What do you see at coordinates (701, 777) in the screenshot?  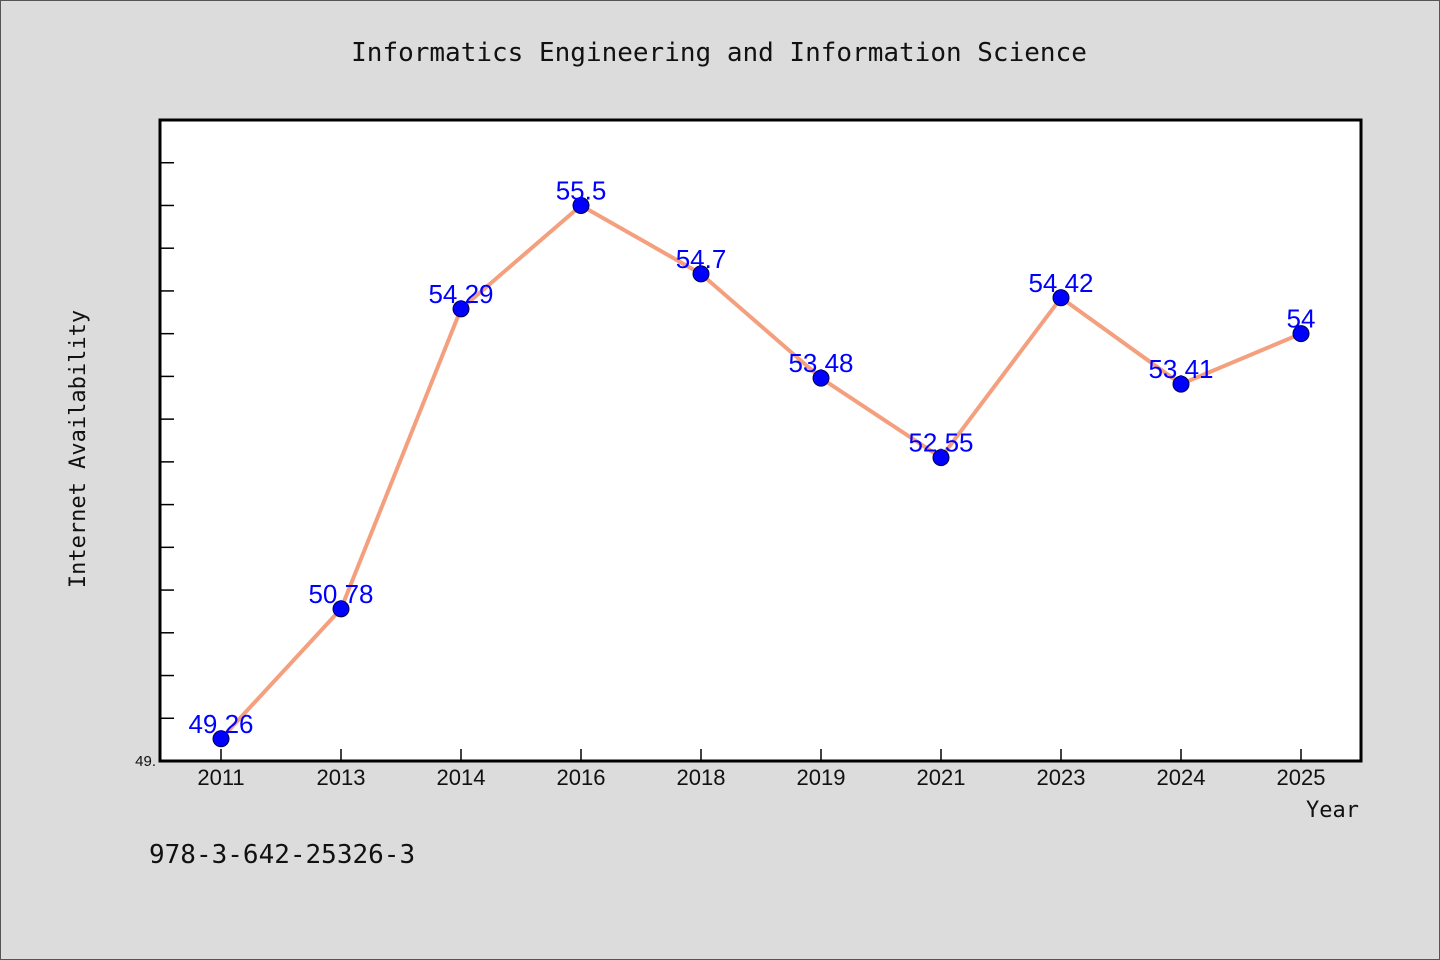 I see `x-tick-label: 2018` at bounding box center [701, 777].